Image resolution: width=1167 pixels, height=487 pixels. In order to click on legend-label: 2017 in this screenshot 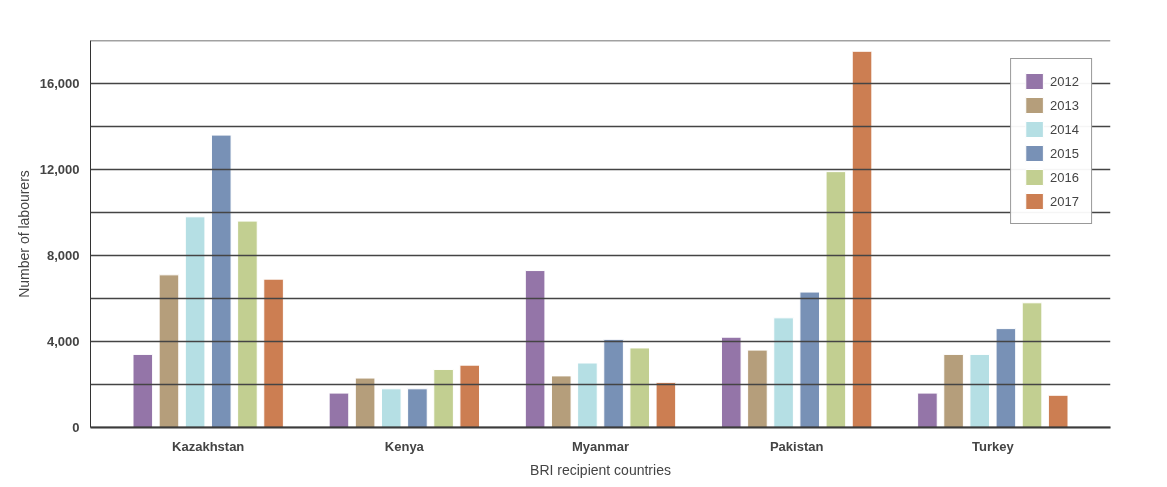, I will do `click(1064, 201)`.